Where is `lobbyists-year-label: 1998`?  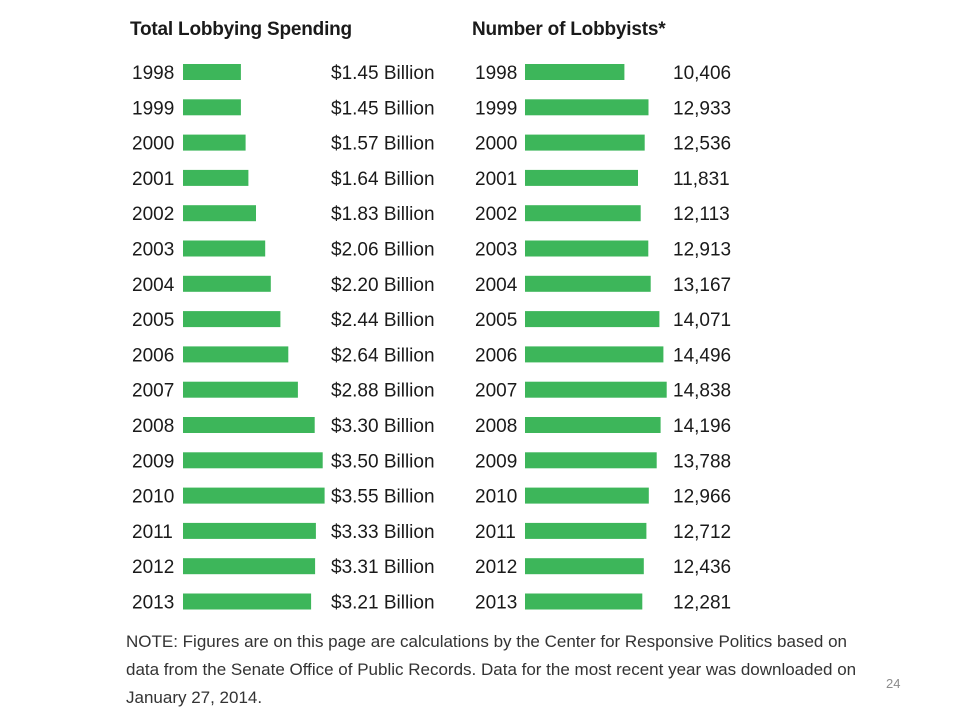
lobbyists-year-label: 1998 is located at coordinates (496, 73).